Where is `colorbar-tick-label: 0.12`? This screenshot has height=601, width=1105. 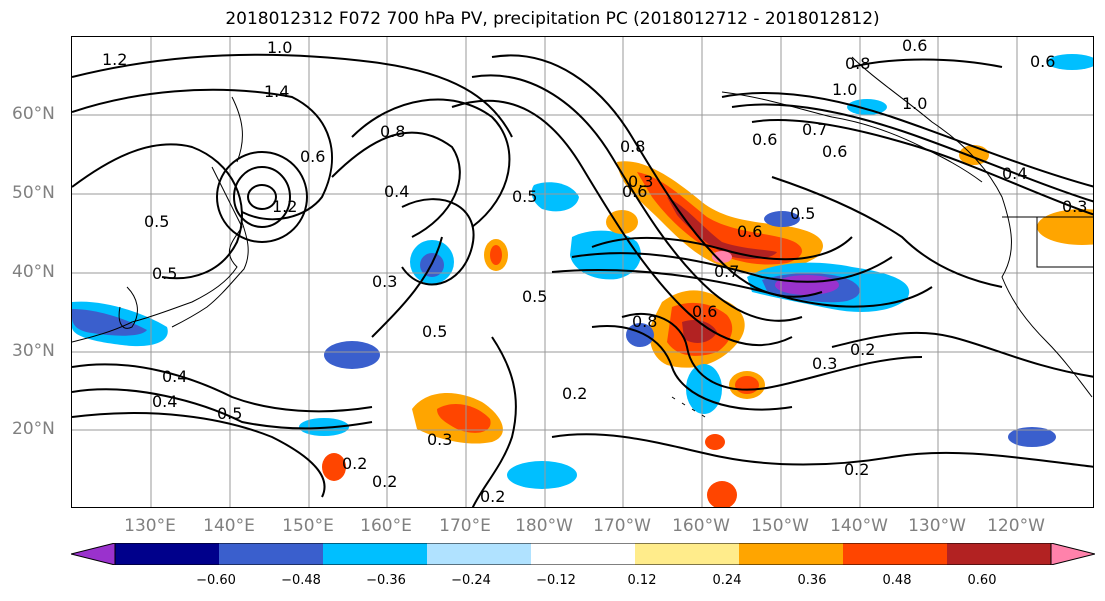
colorbar-tick-label: 0.12 is located at coordinates (642, 580).